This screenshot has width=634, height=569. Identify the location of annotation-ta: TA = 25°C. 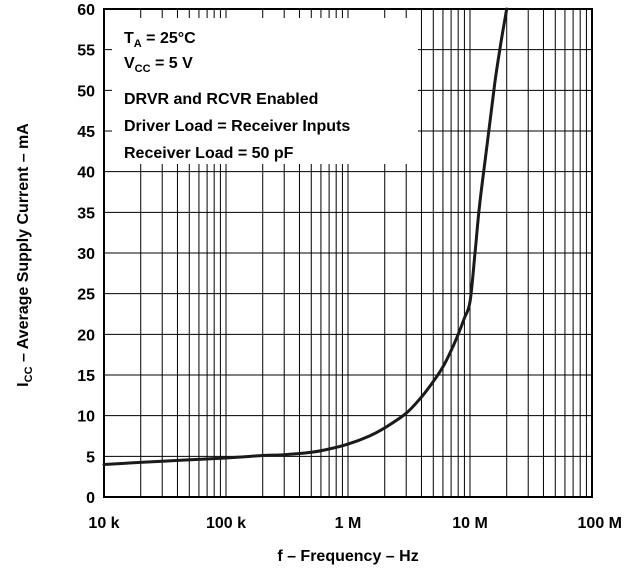
(160, 40).